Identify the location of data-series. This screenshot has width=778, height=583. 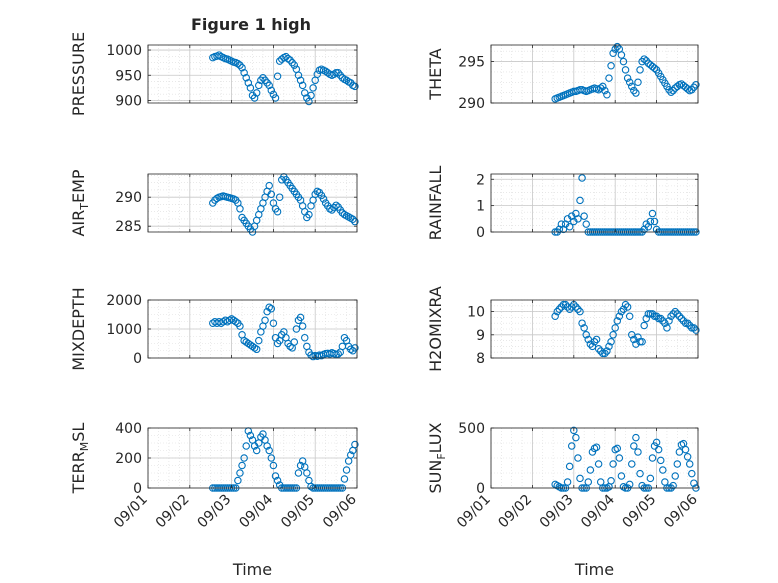
(625, 329).